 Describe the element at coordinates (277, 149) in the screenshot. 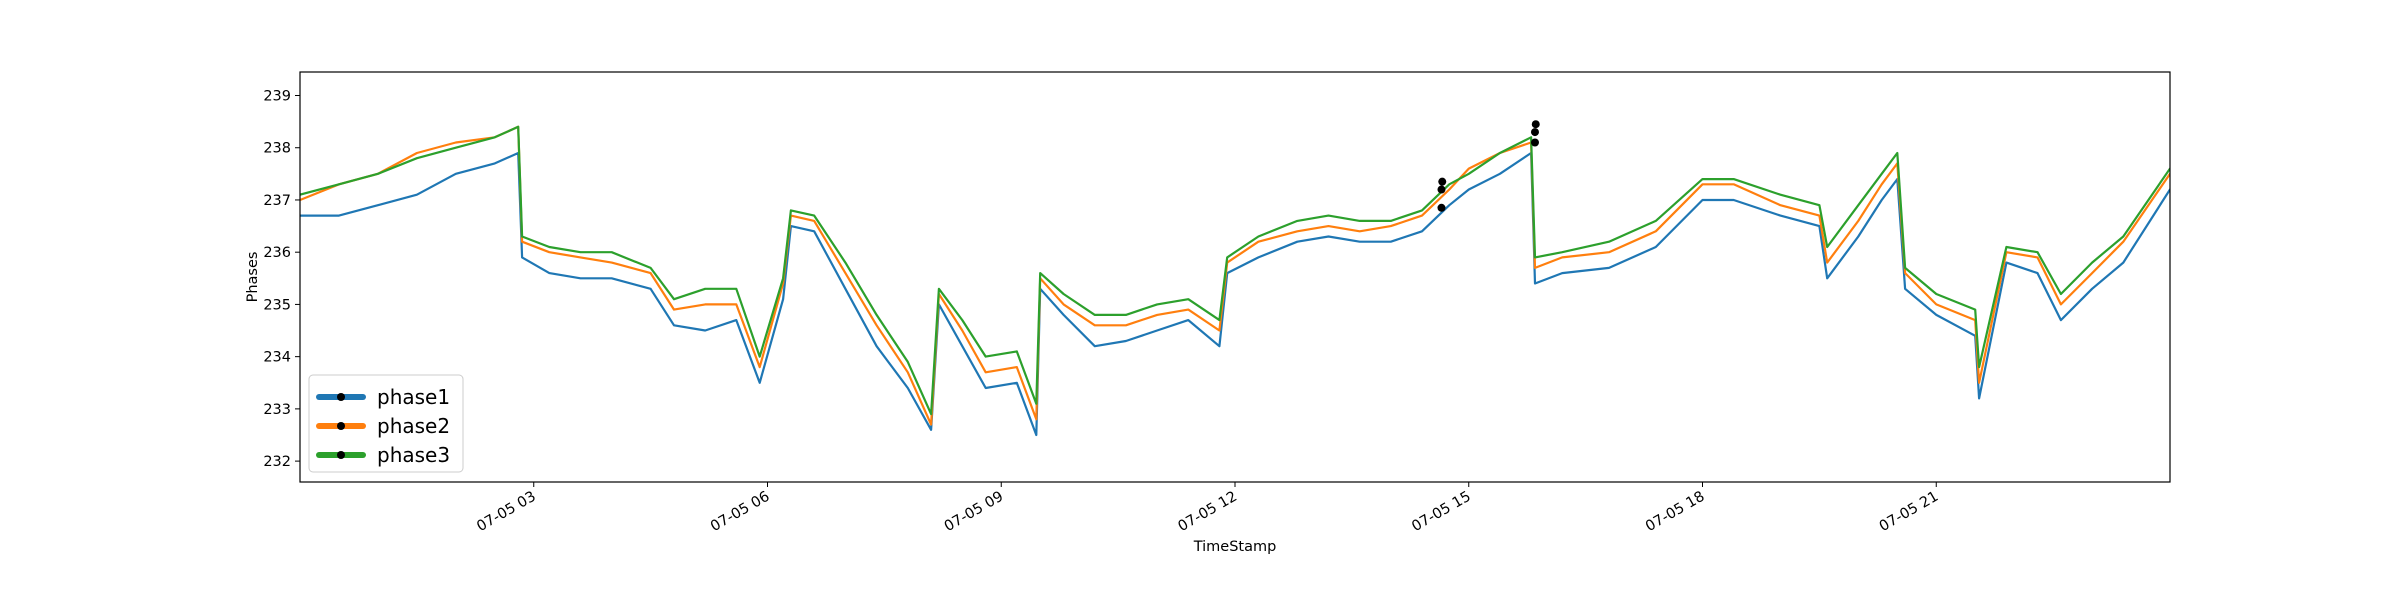

I see `y-tick-label: 238` at that location.